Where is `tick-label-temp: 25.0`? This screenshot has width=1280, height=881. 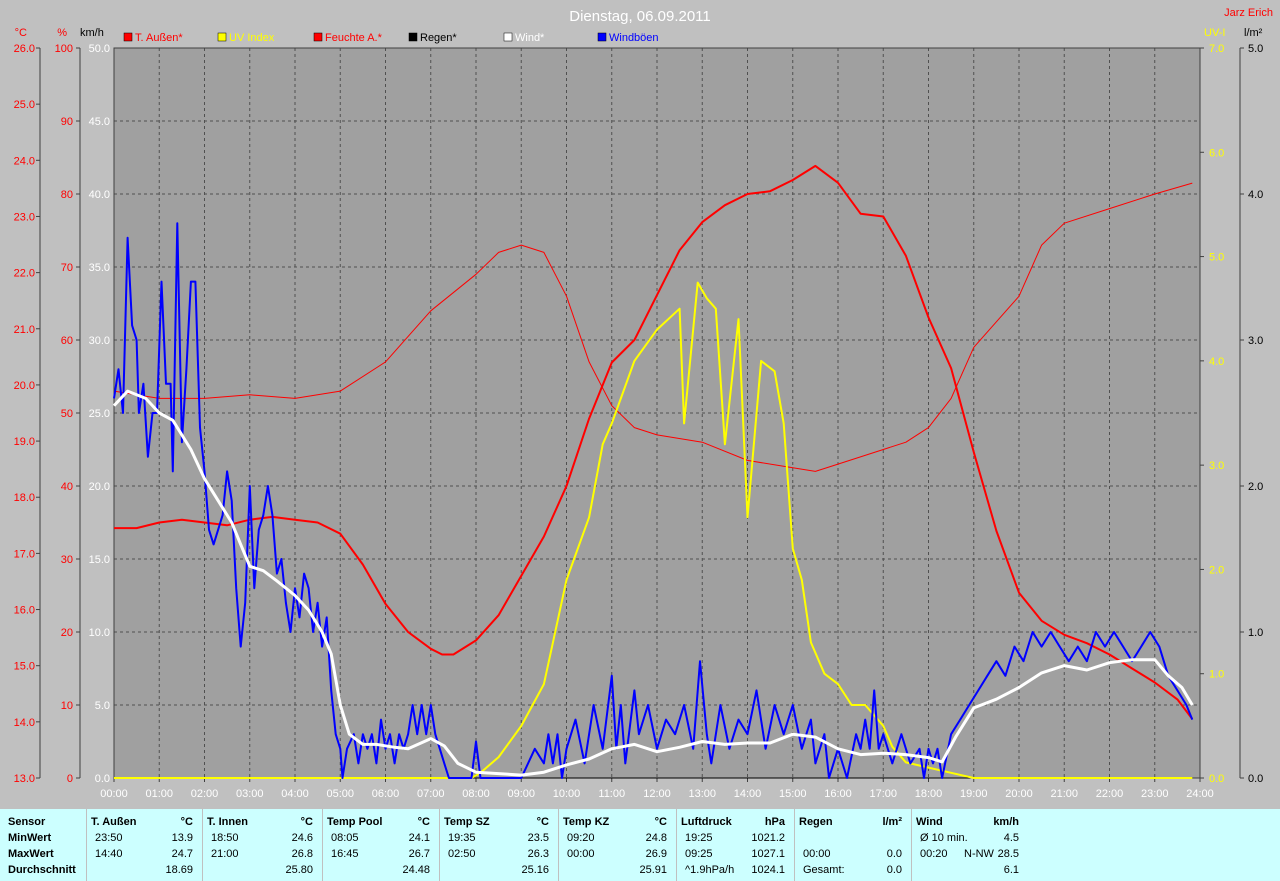 tick-label-temp: 25.0 is located at coordinates (24, 105).